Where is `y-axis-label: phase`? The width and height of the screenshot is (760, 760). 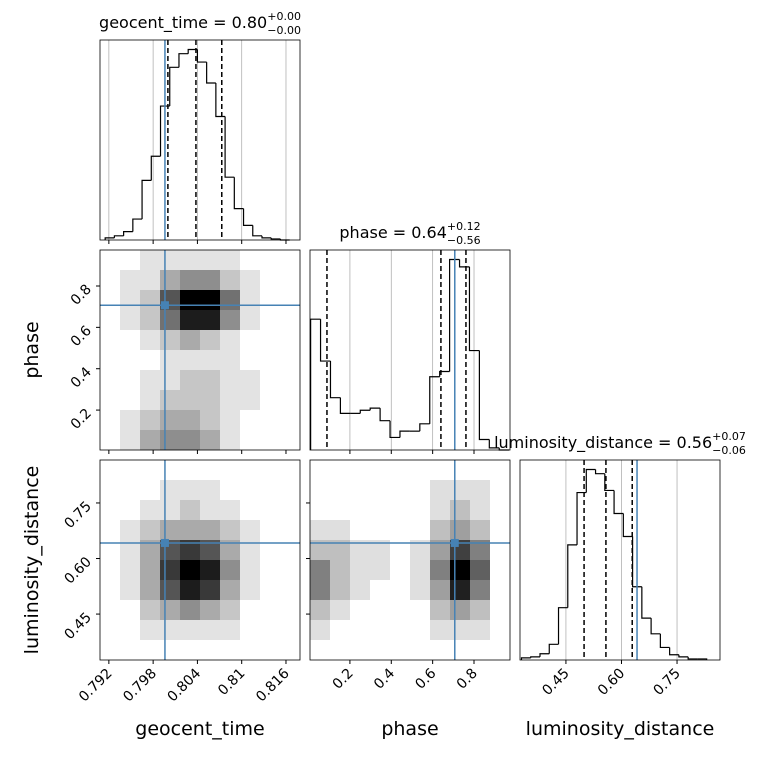 y-axis-label: phase is located at coordinates (32, 349).